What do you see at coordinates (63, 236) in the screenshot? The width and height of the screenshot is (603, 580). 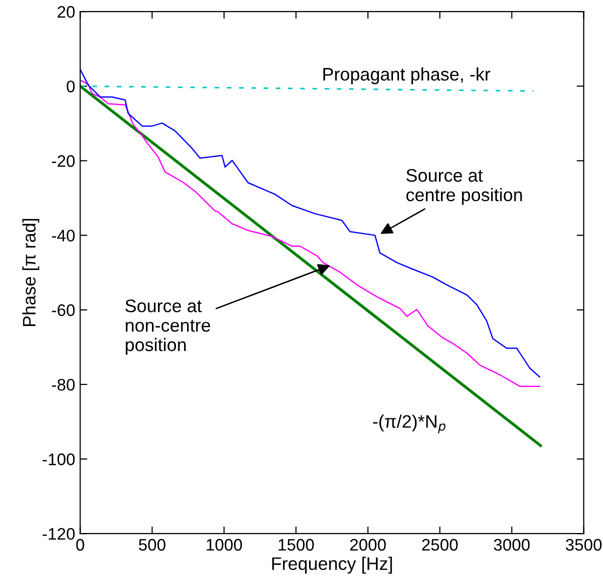 I see `y-tick-label: -40` at bounding box center [63, 236].